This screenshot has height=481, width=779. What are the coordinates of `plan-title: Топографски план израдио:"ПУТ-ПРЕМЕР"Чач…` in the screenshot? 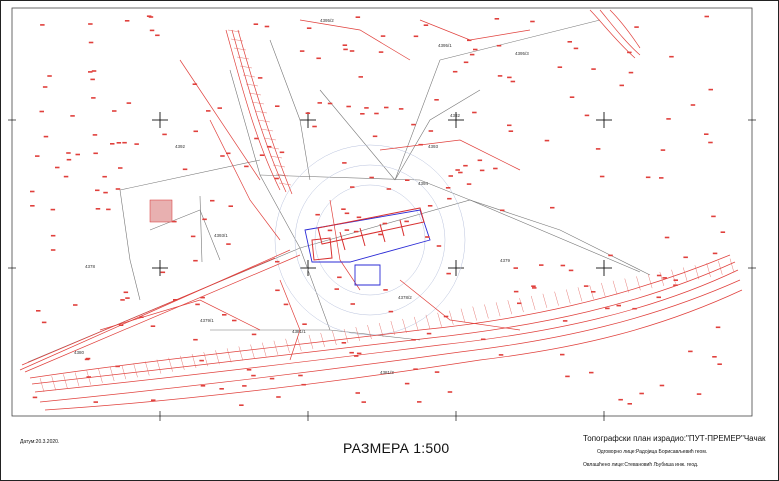 It's located at (674, 438).